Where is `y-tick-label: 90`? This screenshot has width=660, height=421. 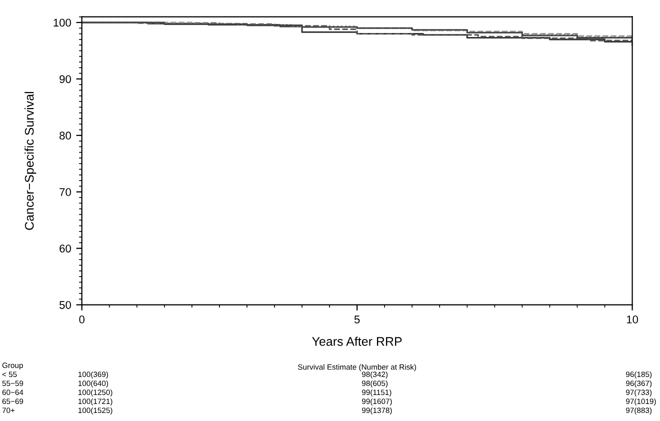
y-tick-label: 90 is located at coordinates (65, 79).